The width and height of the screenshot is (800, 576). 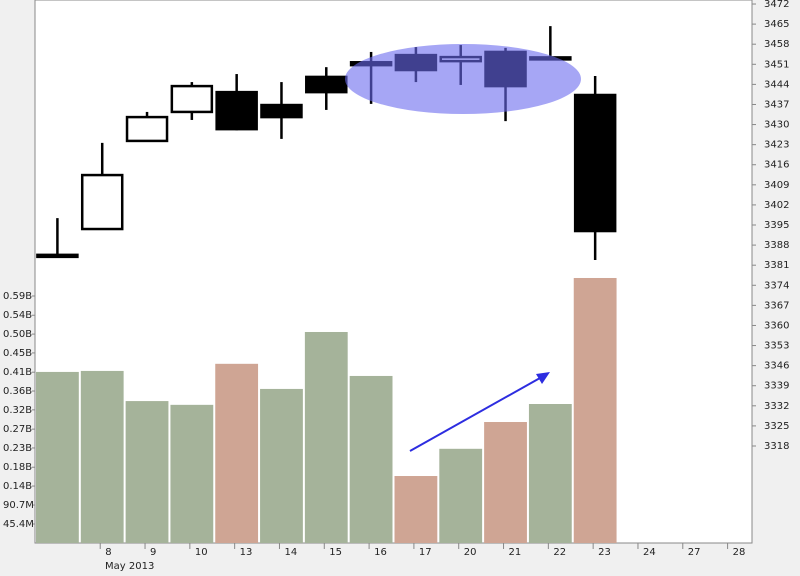 I want to click on y-tick-label: 3360, so click(x=776, y=325).